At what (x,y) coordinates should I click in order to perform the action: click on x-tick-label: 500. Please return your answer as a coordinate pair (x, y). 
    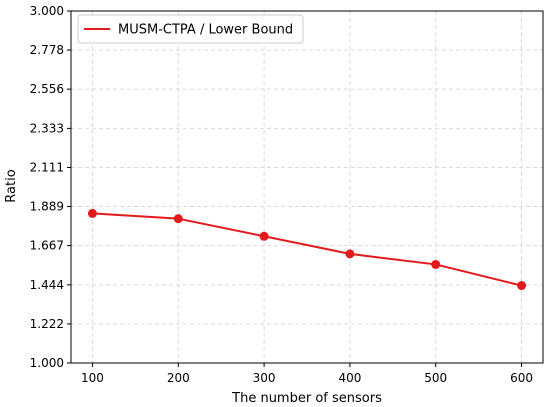
    Looking at the image, I should click on (435, 378).